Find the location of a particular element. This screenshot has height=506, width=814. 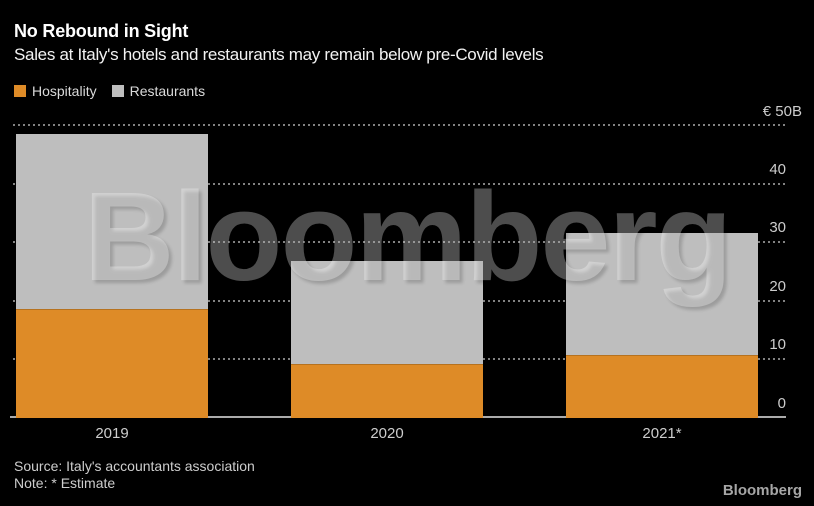

y-axis-unit-label: € 50B is located at coordinates (782, 111).